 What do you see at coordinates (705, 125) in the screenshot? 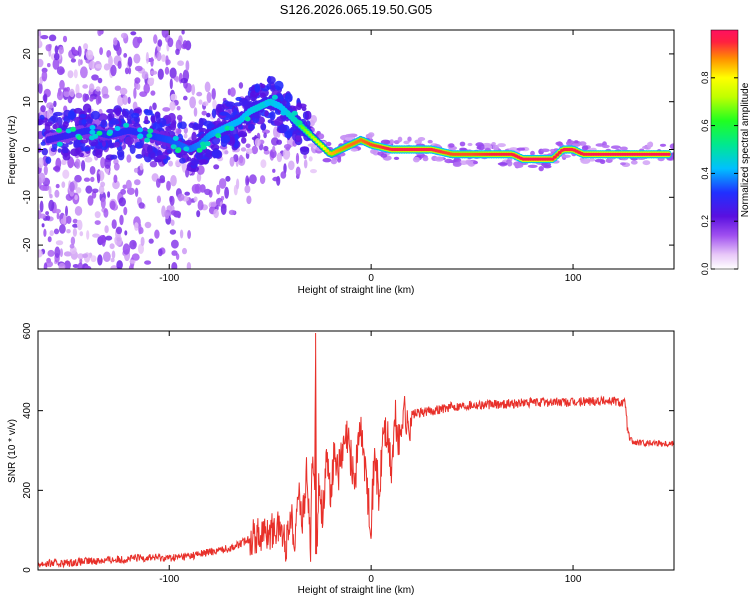
I see `colorbar-tick-label: 0.6` at bounding box center [705, 125].